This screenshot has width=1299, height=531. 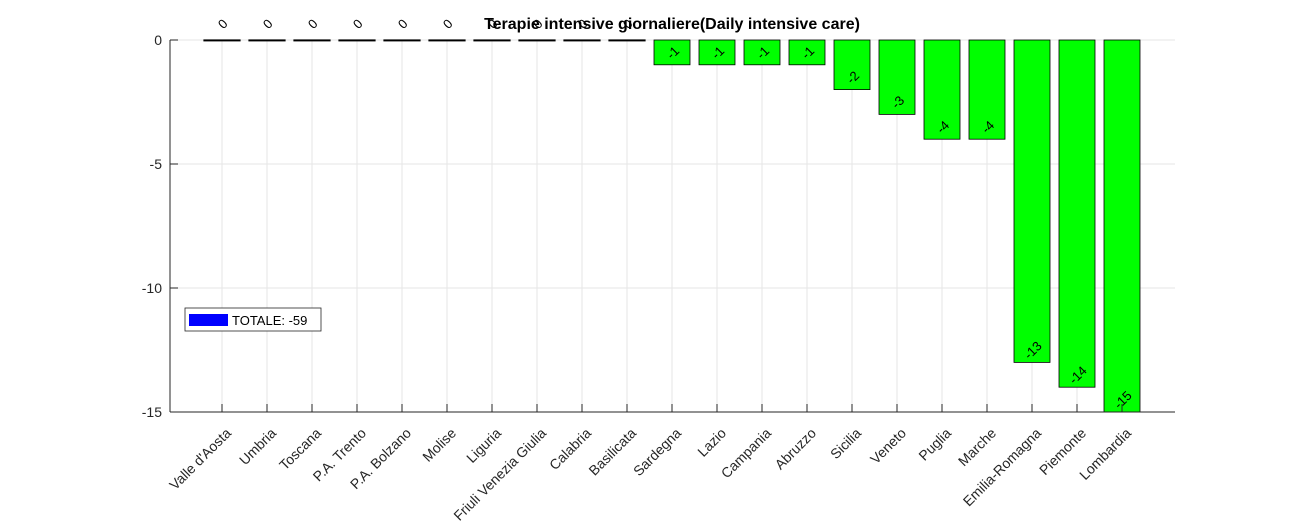 I want to click on x-tick-label: Campania, so click(x=746, y=453).